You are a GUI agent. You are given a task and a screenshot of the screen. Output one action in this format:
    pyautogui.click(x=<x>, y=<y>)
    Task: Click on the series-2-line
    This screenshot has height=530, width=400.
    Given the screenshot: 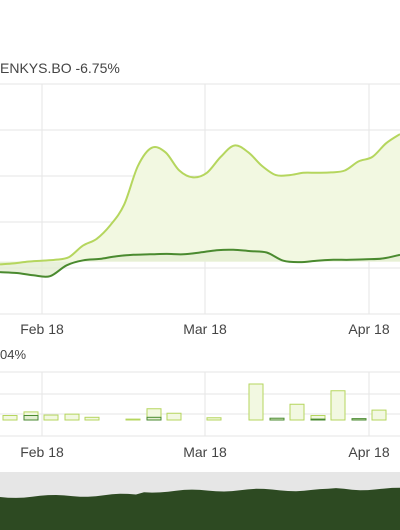 What is the action you would take?
    pyautogui.click(x=200, y=263)
    